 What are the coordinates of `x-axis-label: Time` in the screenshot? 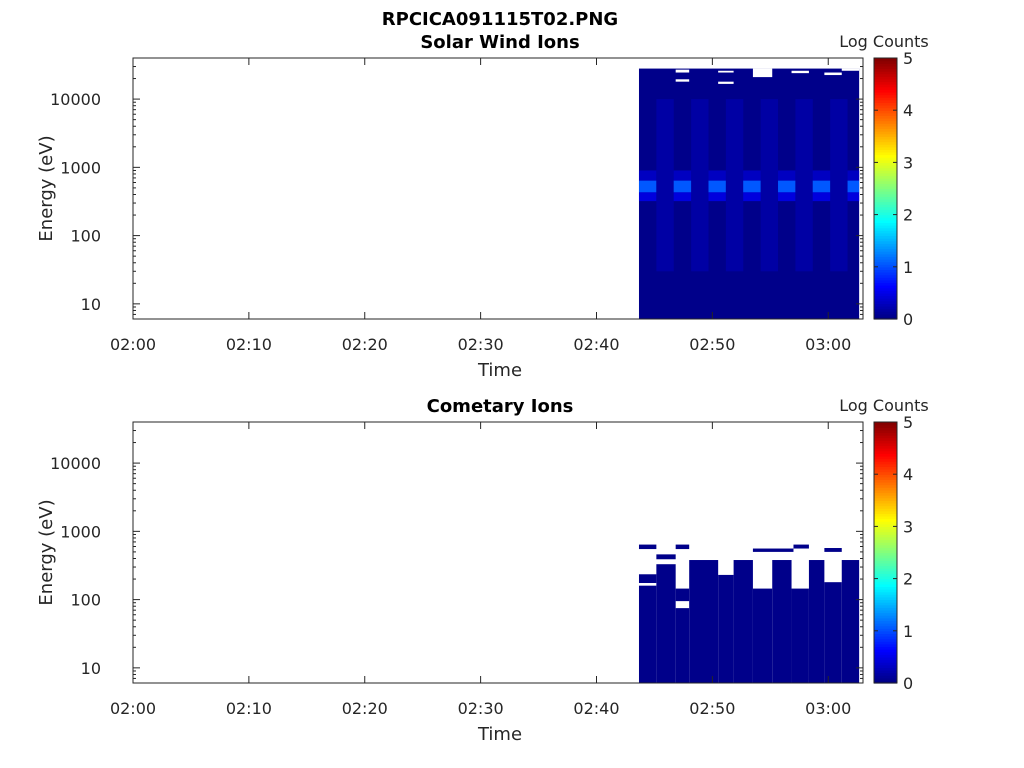 It's located at (499, 370).